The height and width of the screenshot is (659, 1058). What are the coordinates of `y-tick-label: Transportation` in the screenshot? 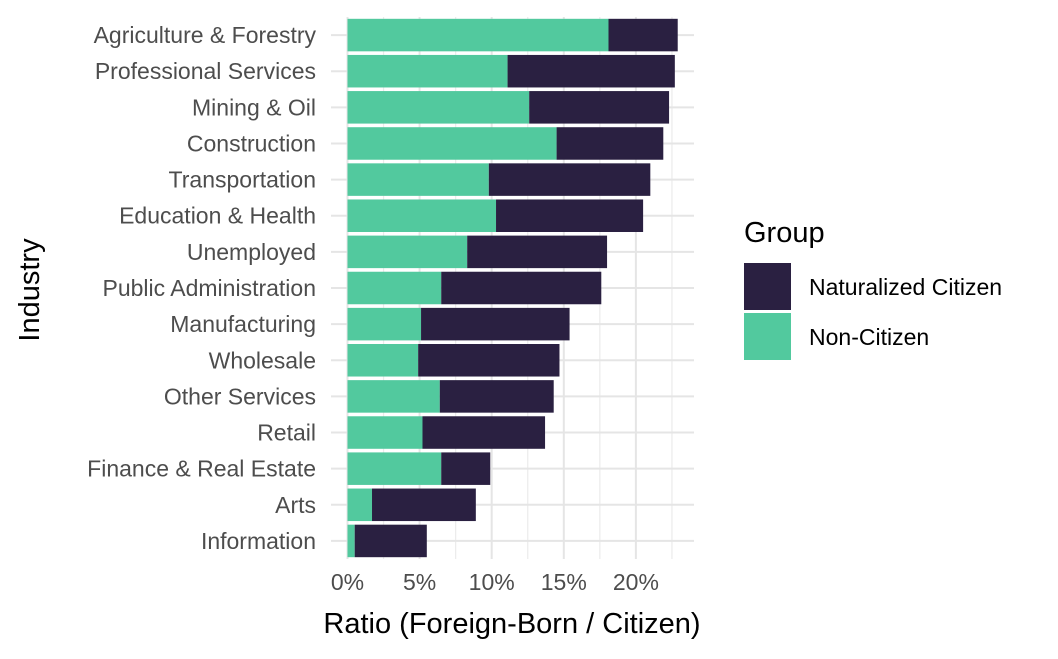 It's located at (242, 180).